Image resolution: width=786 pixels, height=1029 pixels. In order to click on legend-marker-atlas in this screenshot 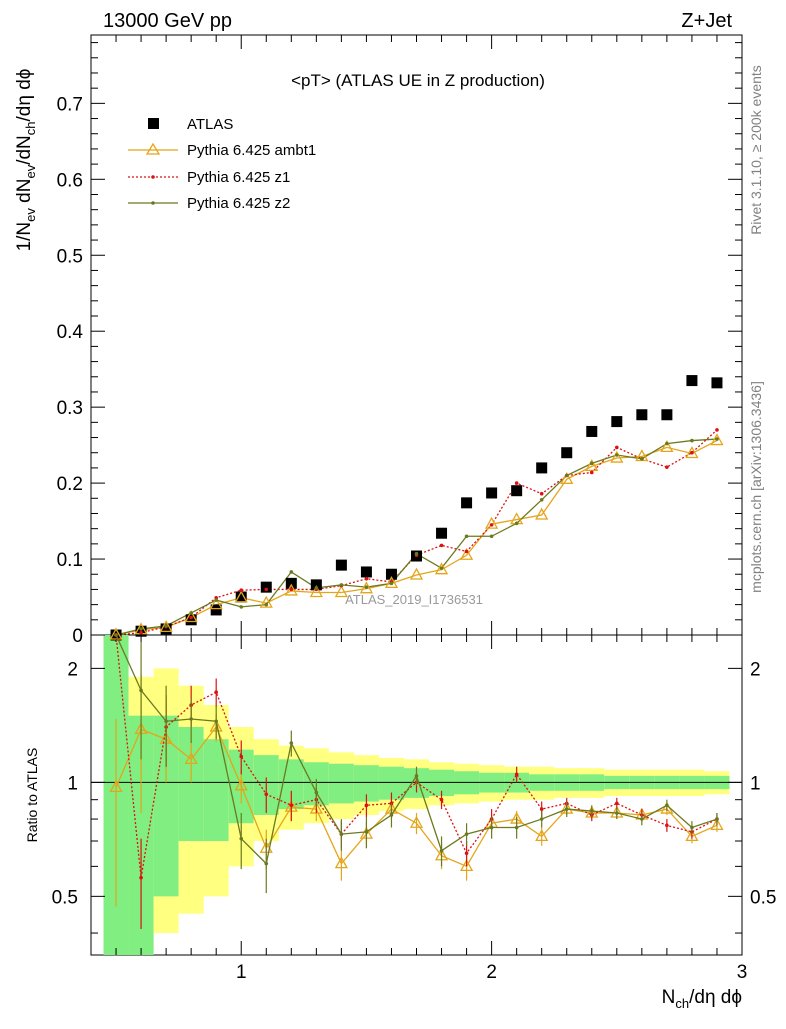, I will do `click(153, 123)`.